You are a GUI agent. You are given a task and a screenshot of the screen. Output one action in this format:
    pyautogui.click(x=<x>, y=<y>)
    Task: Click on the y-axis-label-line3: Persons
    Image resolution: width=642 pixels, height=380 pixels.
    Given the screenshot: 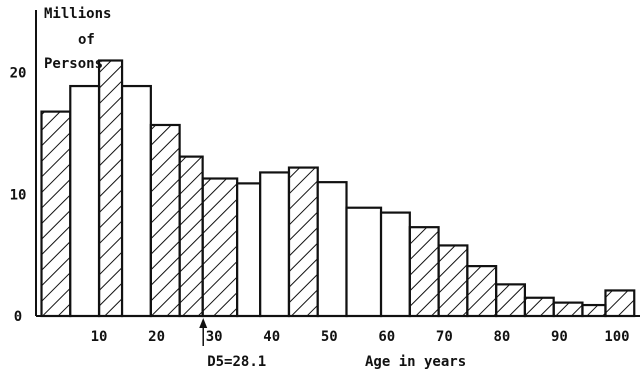 What is the action you would take?
    pyautogui.click(x=73, y=64)
    